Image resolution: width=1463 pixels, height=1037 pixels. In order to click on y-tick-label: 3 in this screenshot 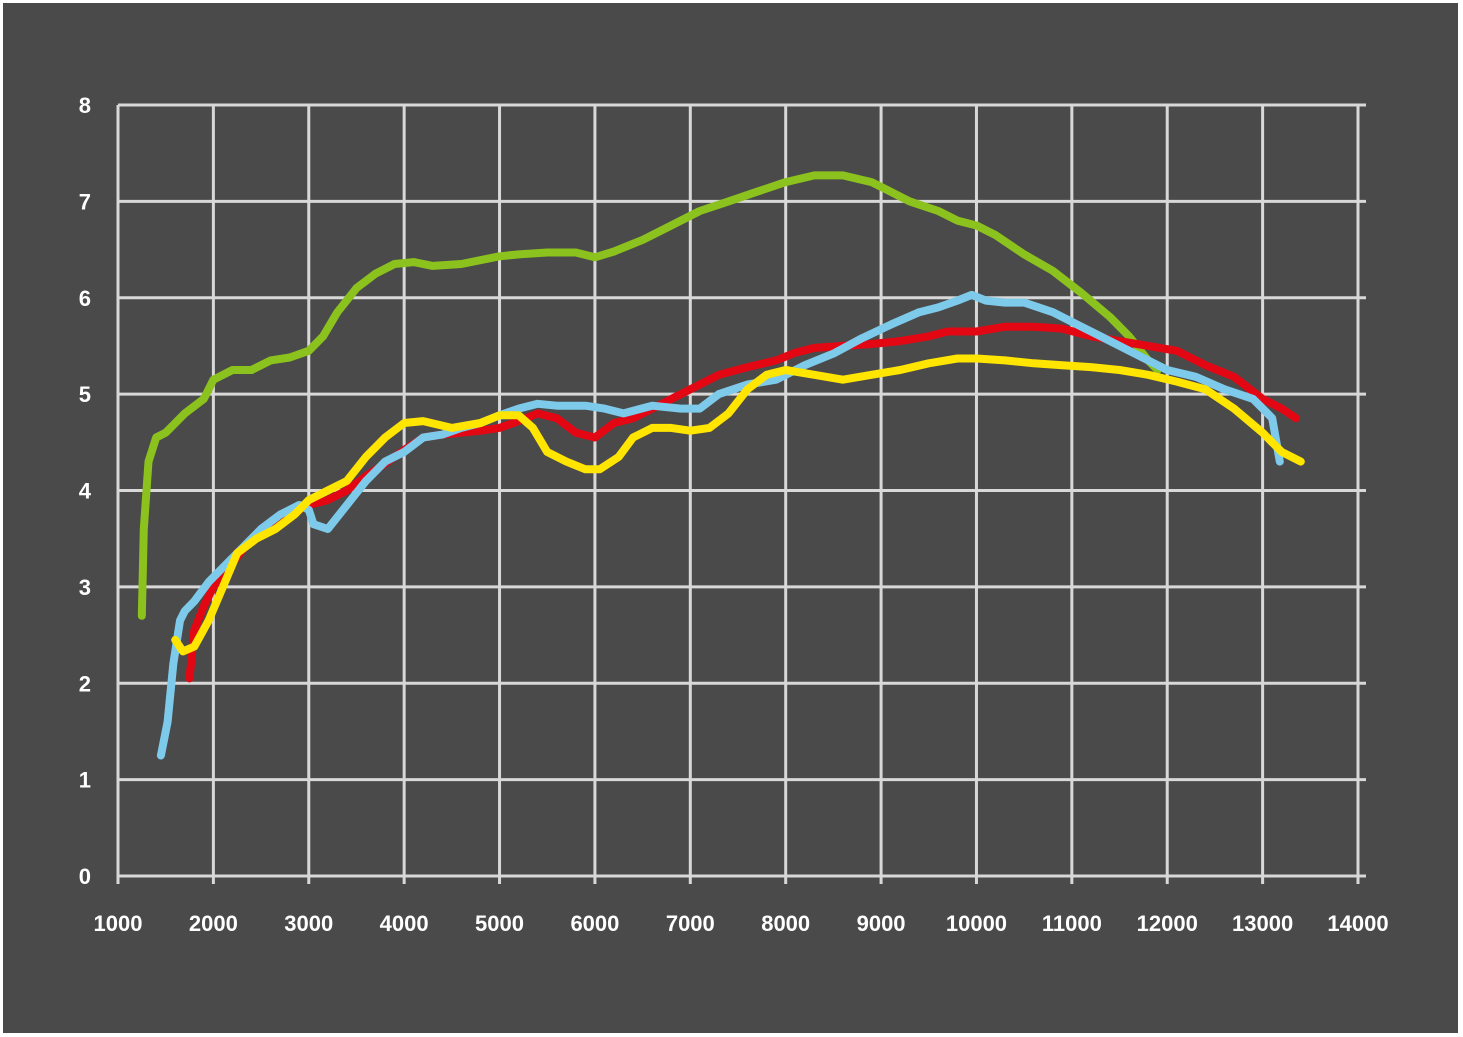, I will do `click(85, 587)`.